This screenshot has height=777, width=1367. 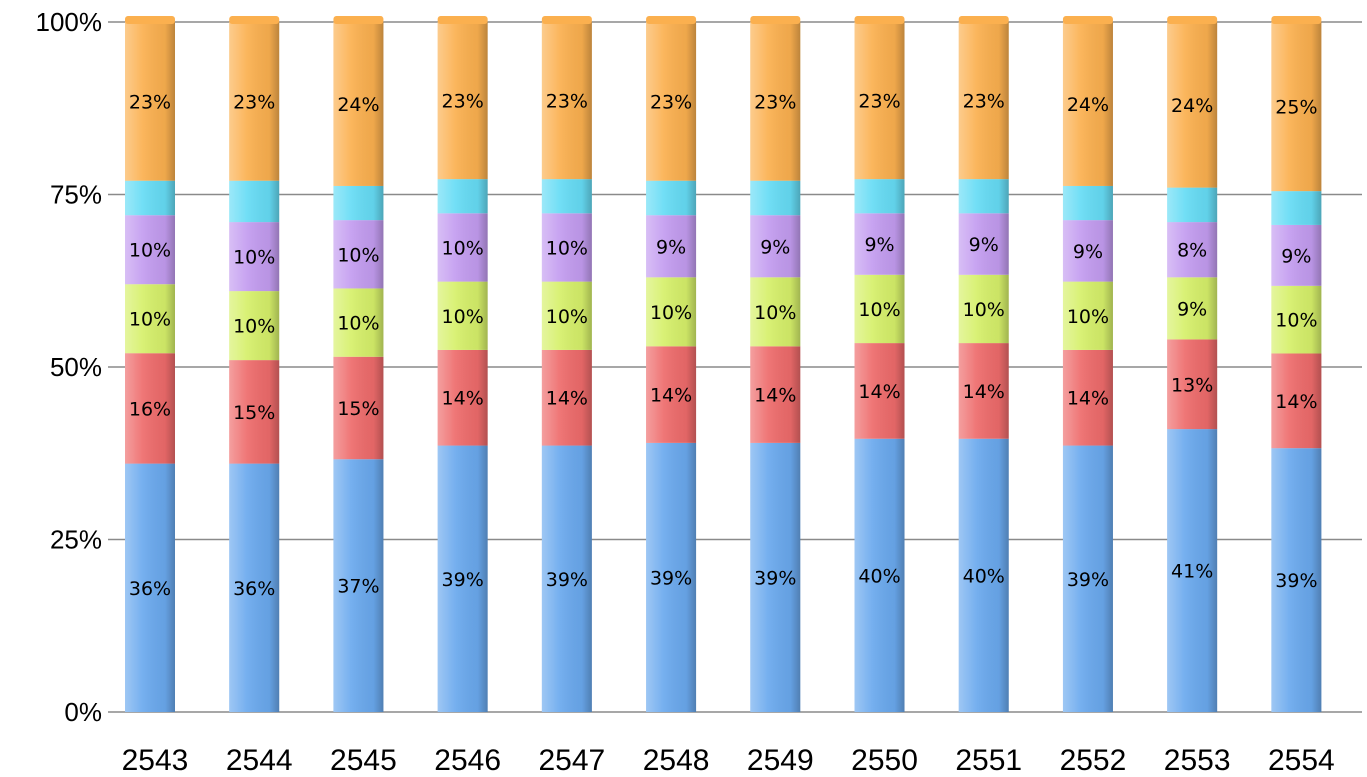 I want to click on x-tick-label: 2549, so click(x=780, y=760).